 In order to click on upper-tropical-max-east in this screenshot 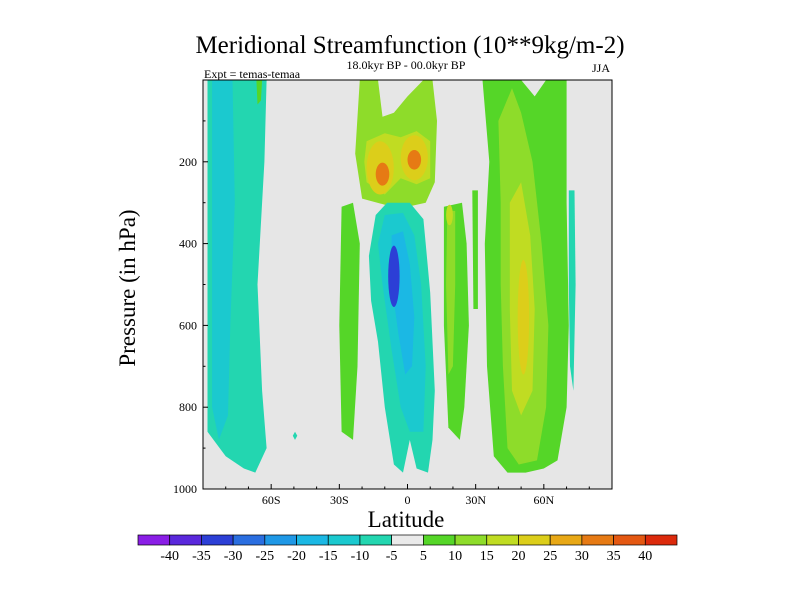, I will do `click(414, 160)`.